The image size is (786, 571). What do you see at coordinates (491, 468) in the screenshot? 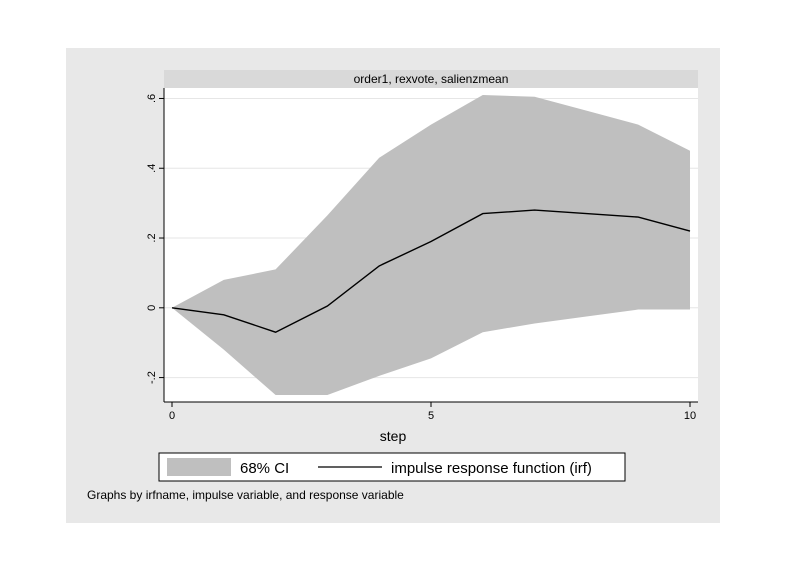
I see `legend-label-irf: impulse response function (irf)` at bounding box center [491, 468].